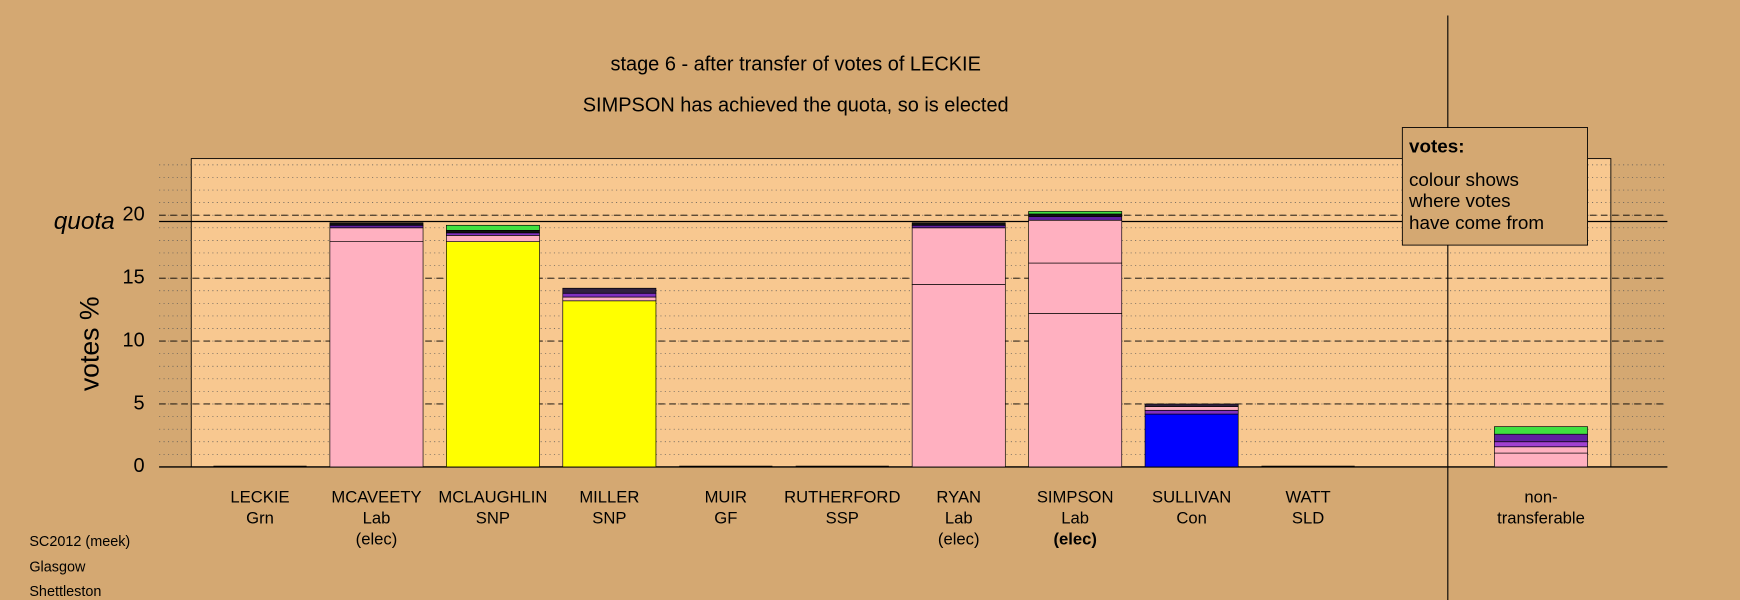  What do you see at coordinates (842, 517) in the screenshot?
I see `x-tick-label: SSP` at bounding box center [842, 517].